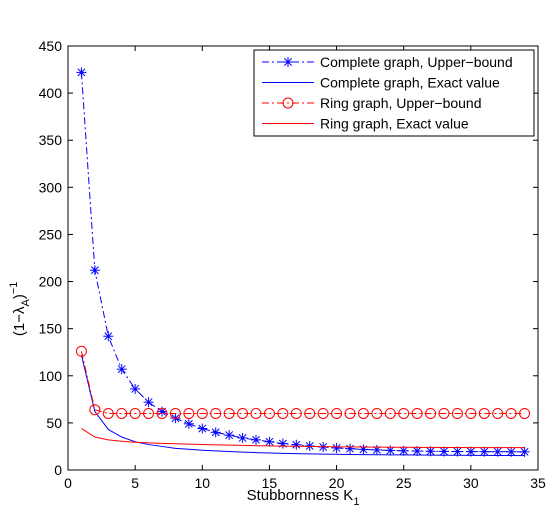 This screenshot has height=522, width=554. Describe the element at coordinates (337, 483) in the screenshot. I see `x-tick-label: 20` at that location.